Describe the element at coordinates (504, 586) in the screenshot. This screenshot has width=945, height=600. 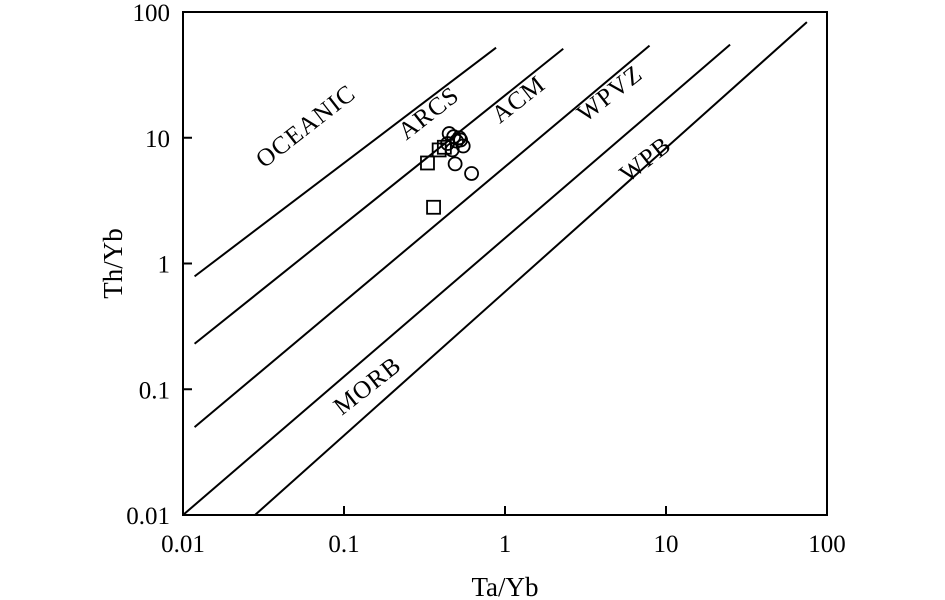
I see `x-axis-label: Ta/Yb` at that location.